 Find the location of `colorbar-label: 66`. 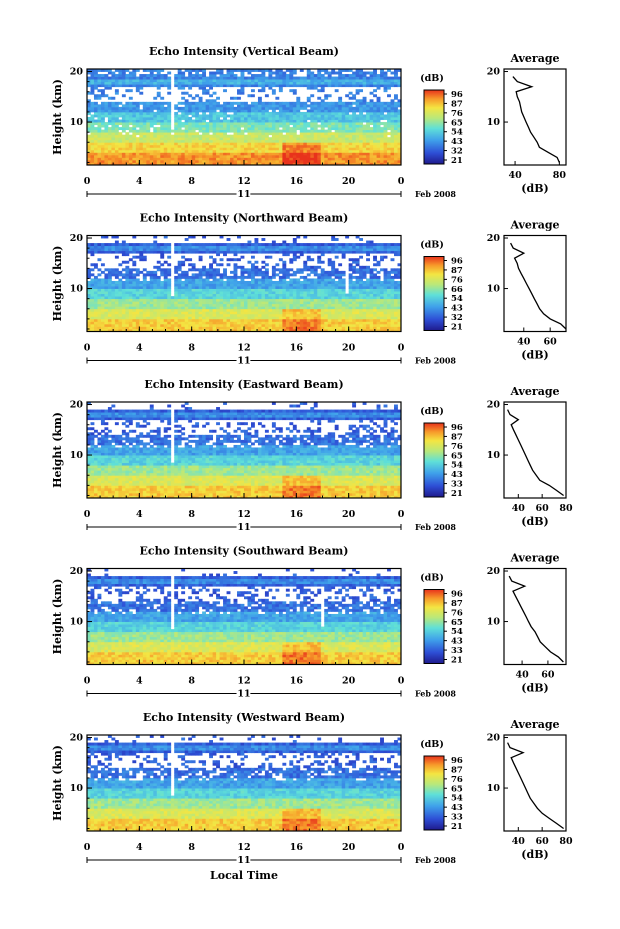

colorbar-label: 66 is located at coordinates (457, 290).